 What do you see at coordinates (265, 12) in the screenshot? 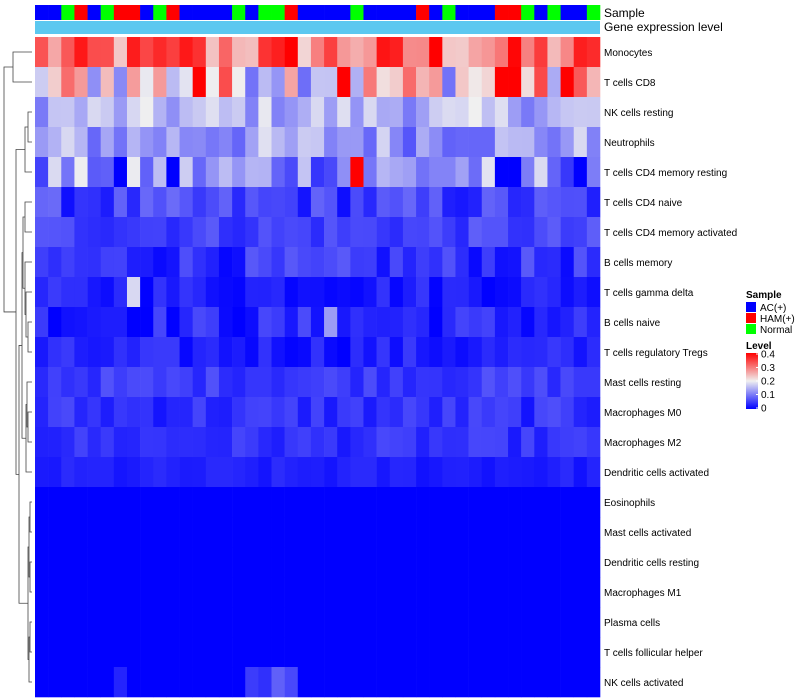
I see `sample-annotation-cell` at bounding box center [265, 12].